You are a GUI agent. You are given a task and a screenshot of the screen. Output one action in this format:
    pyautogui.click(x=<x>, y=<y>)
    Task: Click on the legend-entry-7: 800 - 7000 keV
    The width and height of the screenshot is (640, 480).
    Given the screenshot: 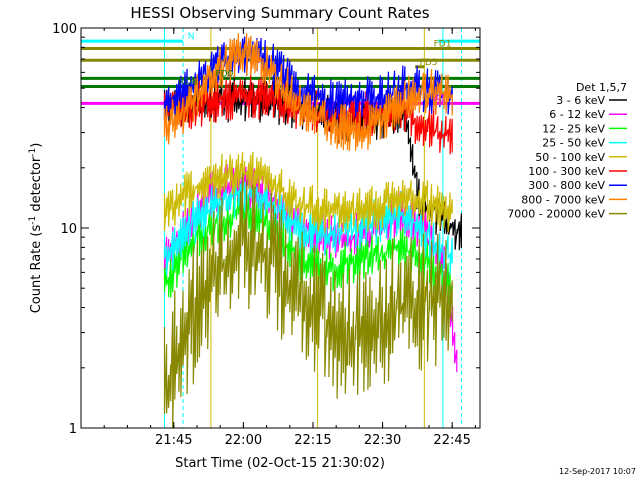 What is the action you would take?
    pyautogui.click(x=563, y=199)
    